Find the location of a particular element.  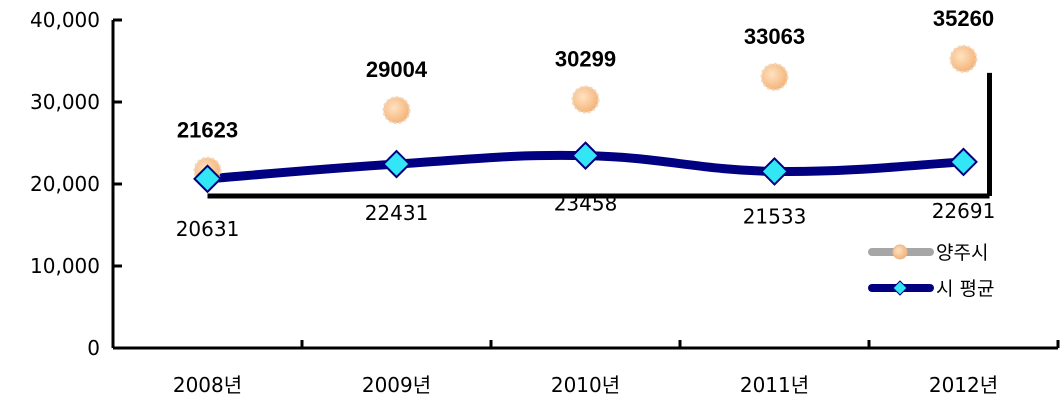

legend-item-yangju: 양주시 is located at coordinates (928, 253).